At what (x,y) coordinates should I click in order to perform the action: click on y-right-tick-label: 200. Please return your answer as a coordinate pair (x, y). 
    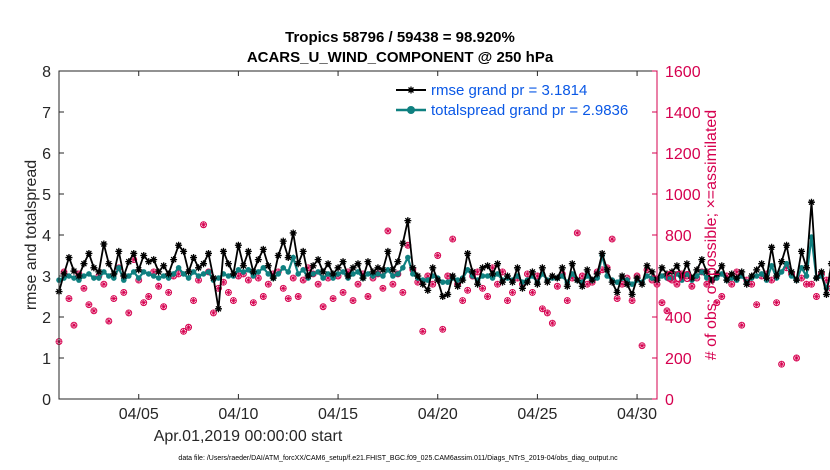
    Looking at the image, I should click on (678, 359).